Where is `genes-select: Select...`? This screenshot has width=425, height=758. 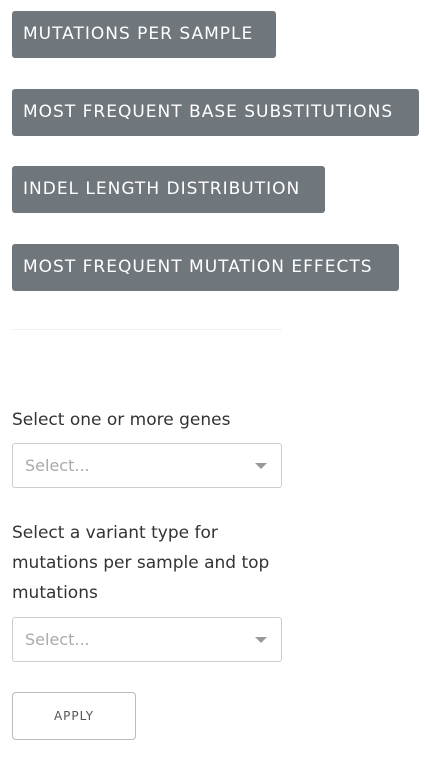
genes-select: Select... is located at coordinates (147, 465).